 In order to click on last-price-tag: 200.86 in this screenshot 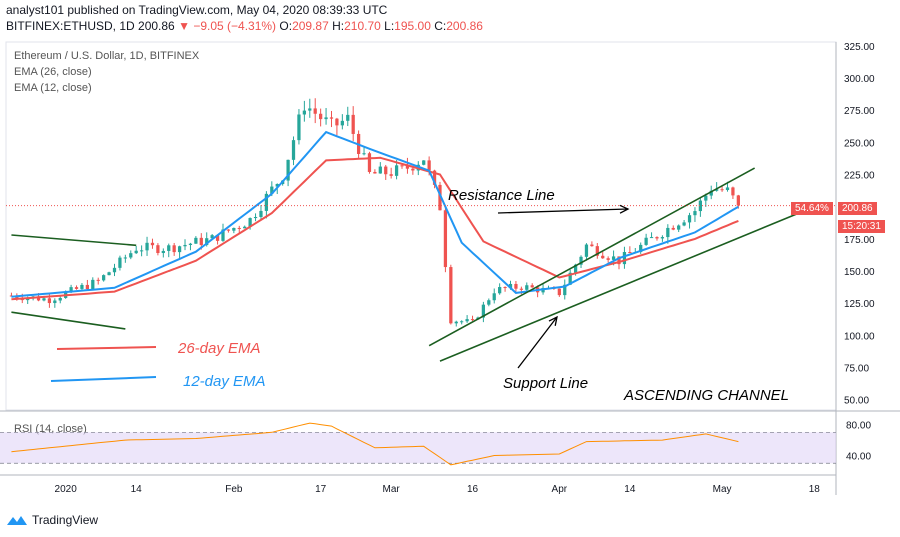, I will do `click(857, 208)`.